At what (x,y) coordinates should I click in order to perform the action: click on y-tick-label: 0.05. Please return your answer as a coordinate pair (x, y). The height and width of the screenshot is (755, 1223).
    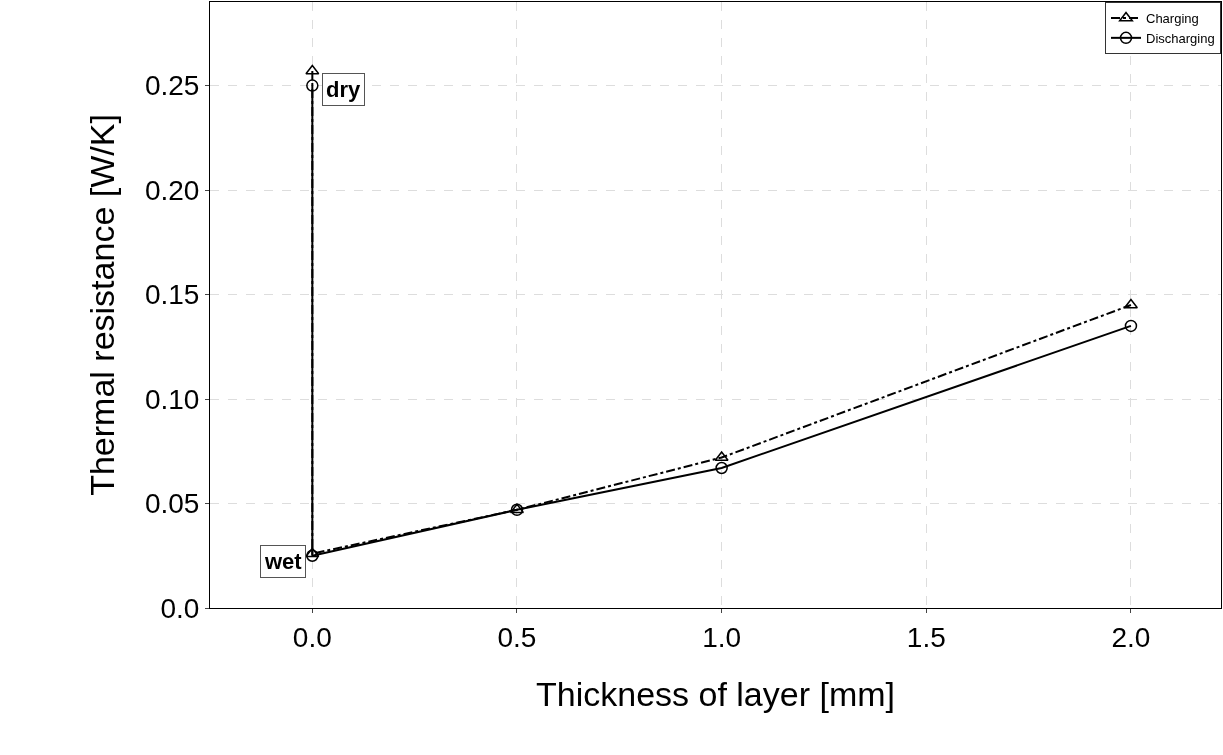
    Looking at the image, I should click on (172, 504).